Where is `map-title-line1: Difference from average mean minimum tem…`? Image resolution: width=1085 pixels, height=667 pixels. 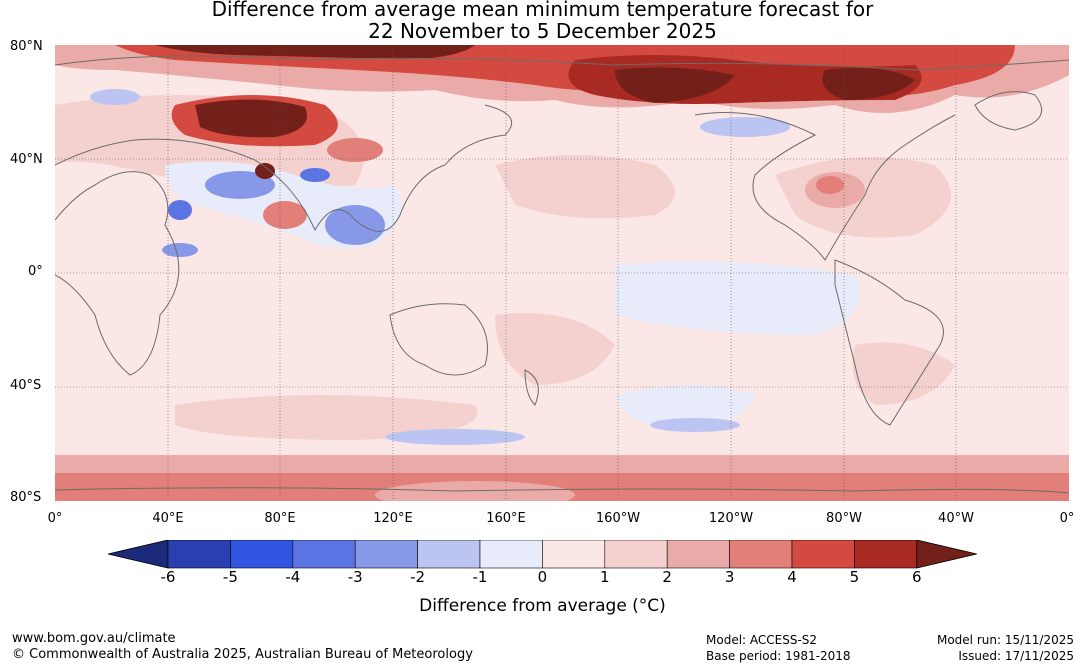 map-title-line1: Difference from average mean minimum tem… is located at coordinates (542, 10).